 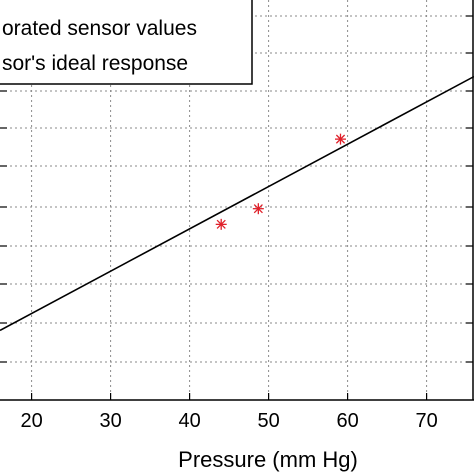 I want to click on x-tick-label: 70, so click(x=426, y=421).